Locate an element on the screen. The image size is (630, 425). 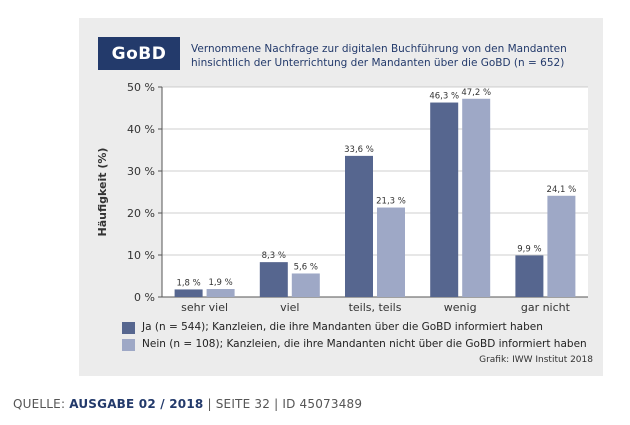
issue-link: AUSGABE 02 / 2018 is located at coordinates (136, 404).